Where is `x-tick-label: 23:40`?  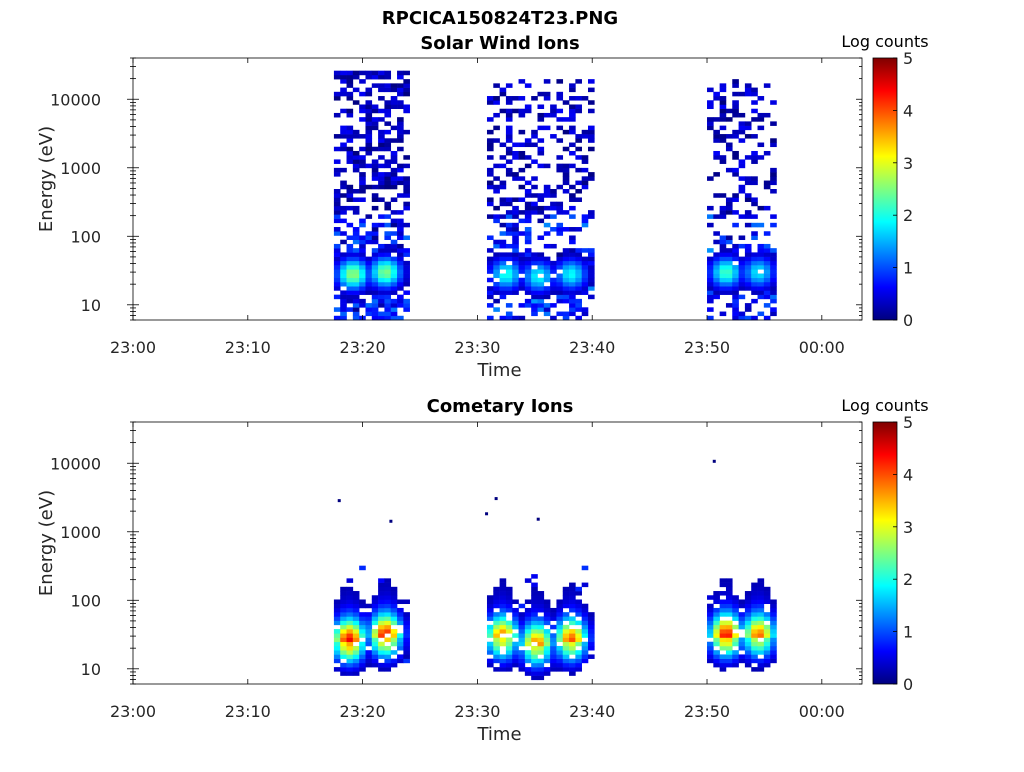
x-tick-label: 23:40 is located at coordinates (592, 347).